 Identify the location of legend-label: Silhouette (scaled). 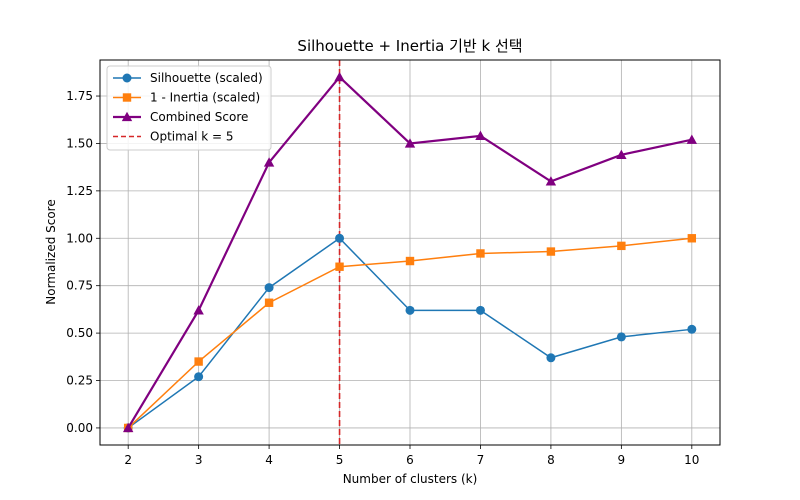
(206, 78).